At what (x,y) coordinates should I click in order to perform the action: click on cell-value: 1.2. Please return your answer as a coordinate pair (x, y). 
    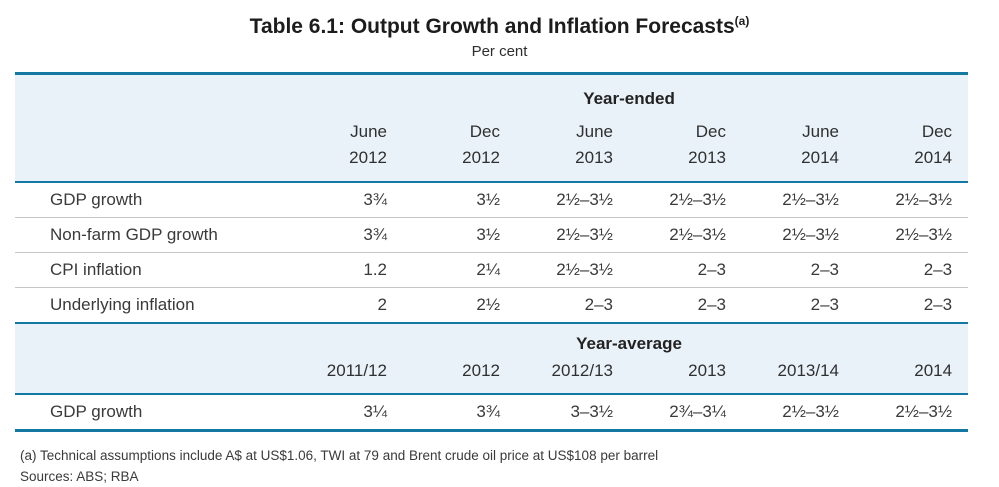
    Looking at the image, I should click on (346, 270).